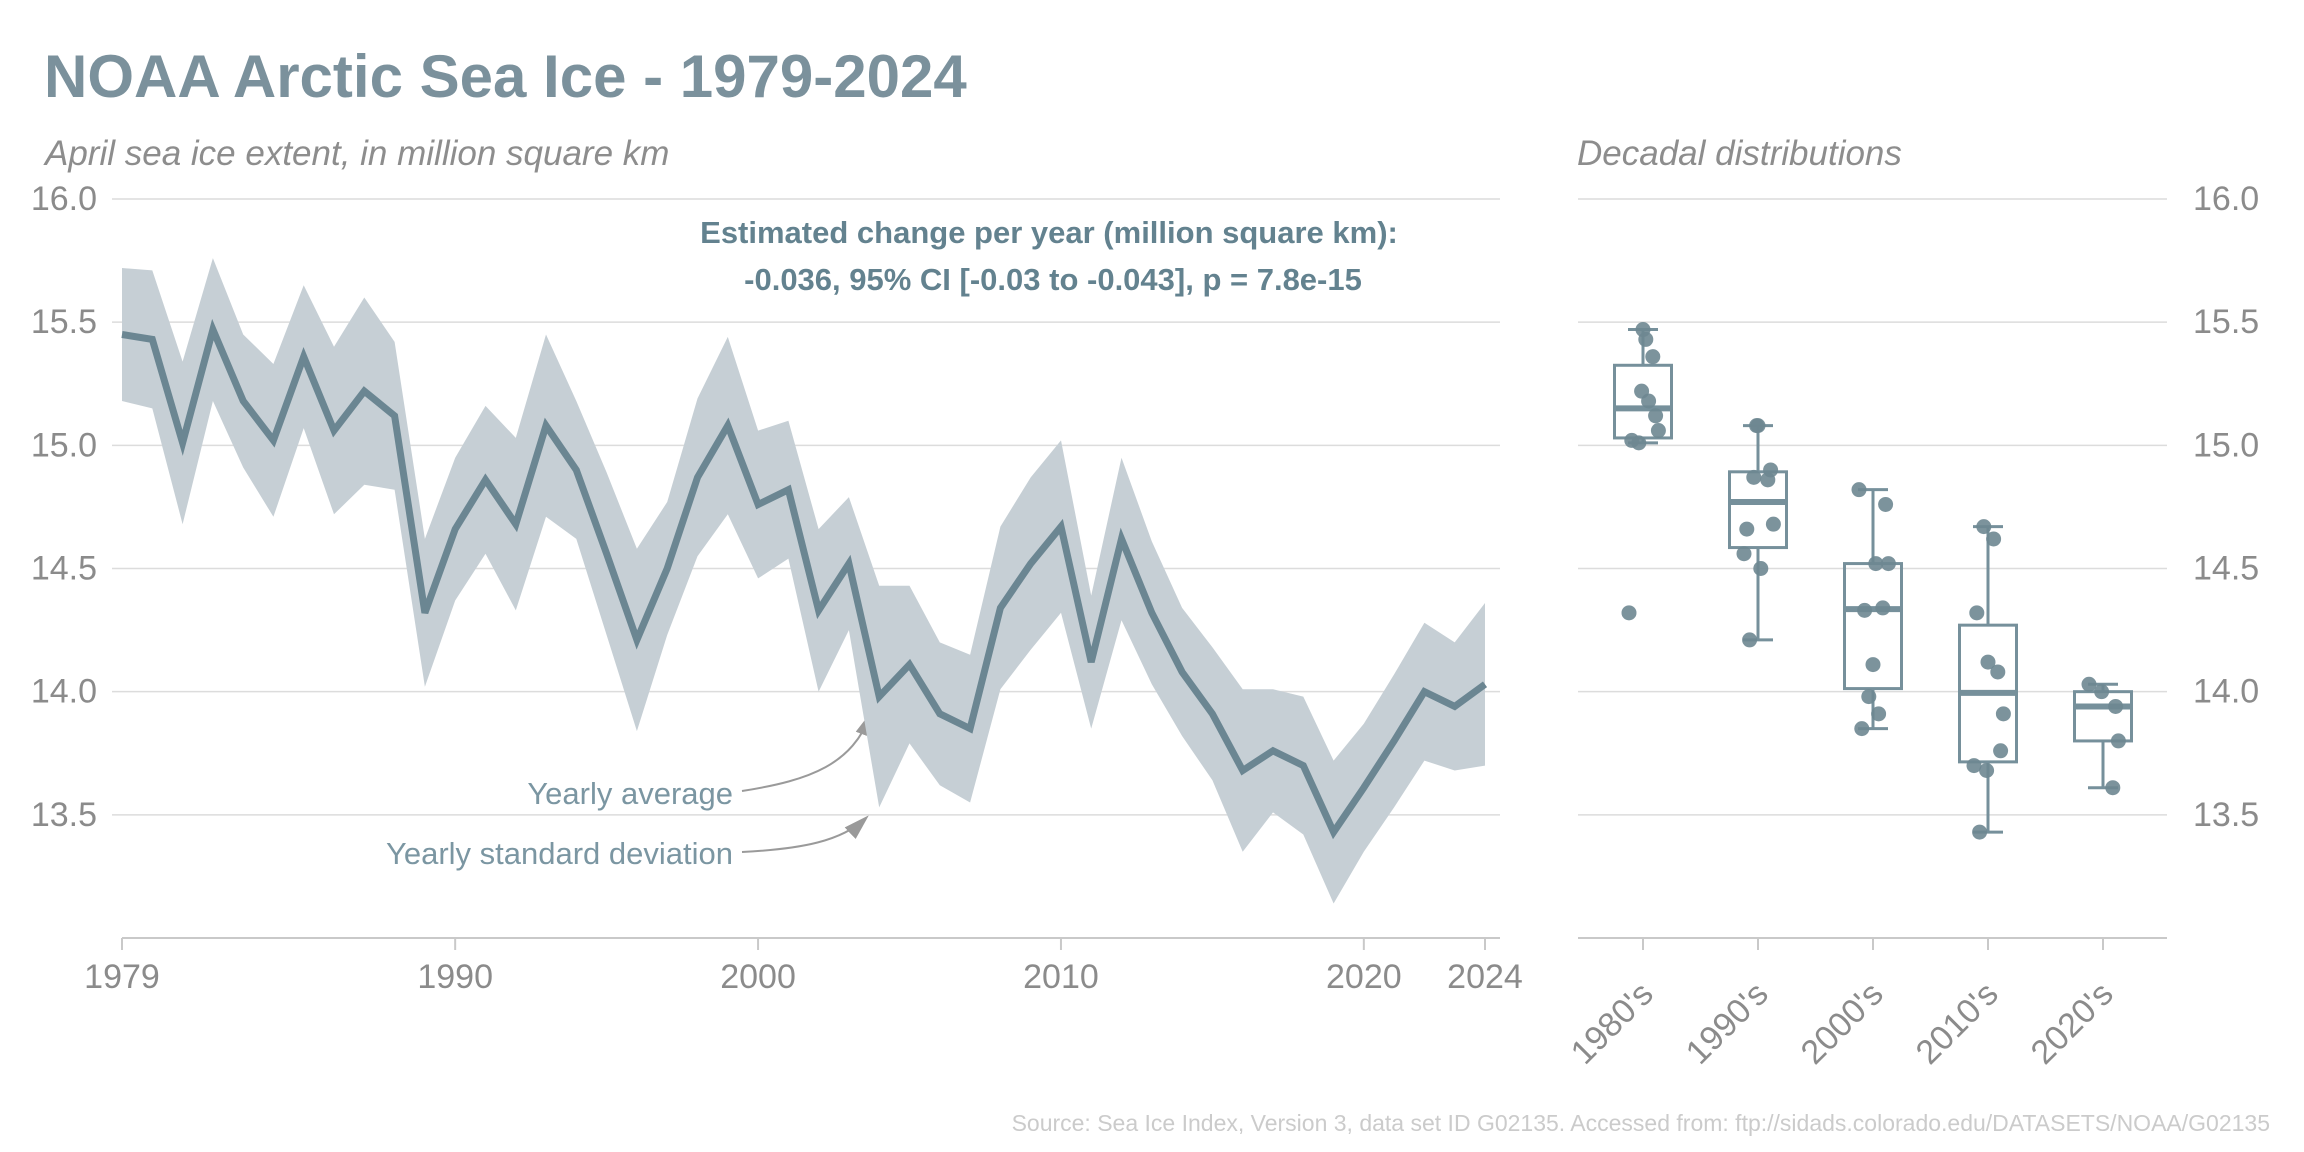  I want to click on x-axis-tick-label: 2020, so click(1364, 977).